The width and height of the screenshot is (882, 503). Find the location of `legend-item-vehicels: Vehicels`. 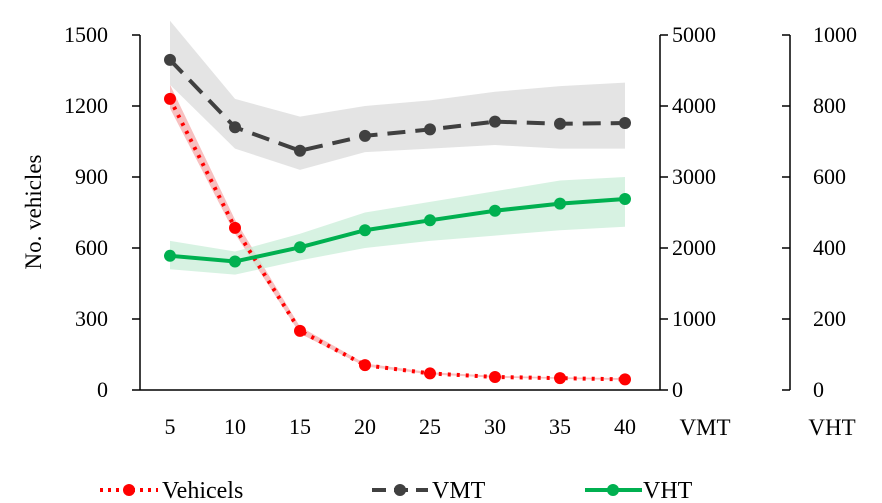

legend-item-vehicels: Vehicels is located at coordinates (171, 490).